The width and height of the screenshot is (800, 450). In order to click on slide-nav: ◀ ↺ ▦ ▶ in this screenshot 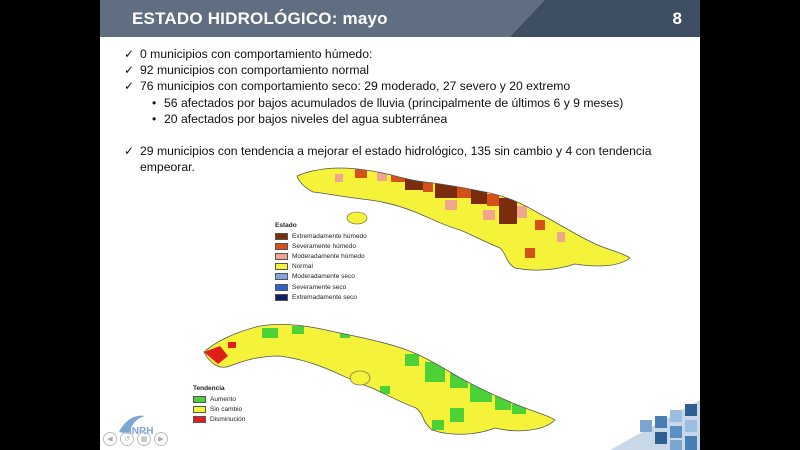, I will do `click(135, 439)`.